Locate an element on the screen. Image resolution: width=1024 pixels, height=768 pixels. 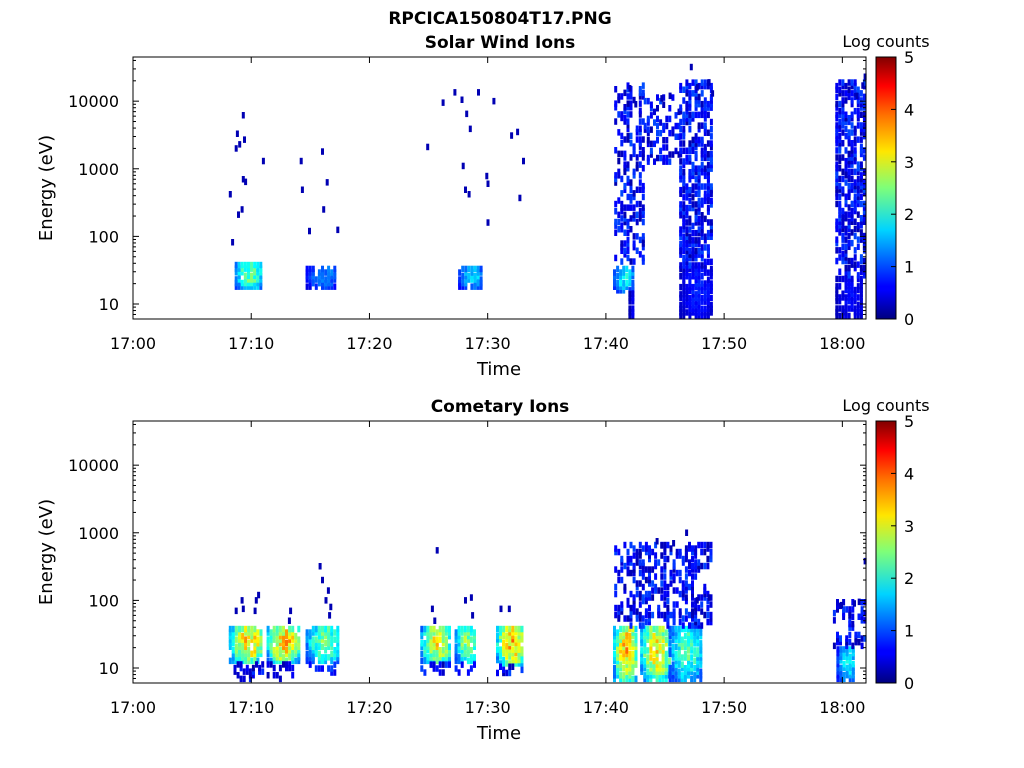
figure-title: RPCICA150804T17.PNG is located at coordinates (499, 19).